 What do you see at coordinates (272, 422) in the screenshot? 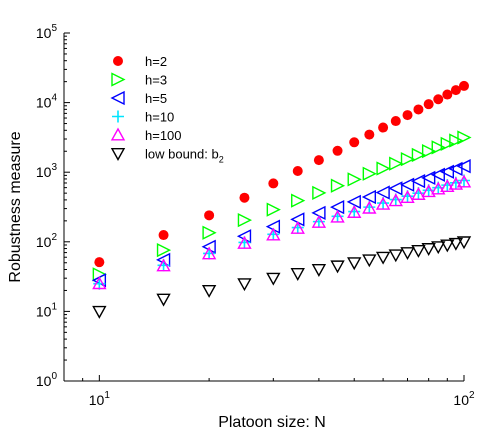
I see `x-axis-label: Platoon size: N` at bounding box center [272, 422].